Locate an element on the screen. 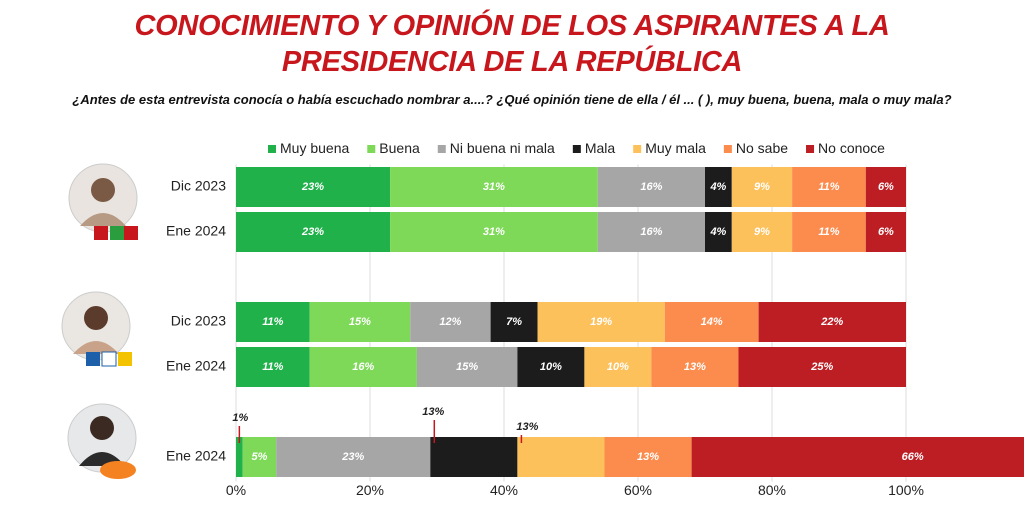 The width and height of the screenshot is (1024, 512). x-tick-label: 0% is located at coordinates (236, 490).